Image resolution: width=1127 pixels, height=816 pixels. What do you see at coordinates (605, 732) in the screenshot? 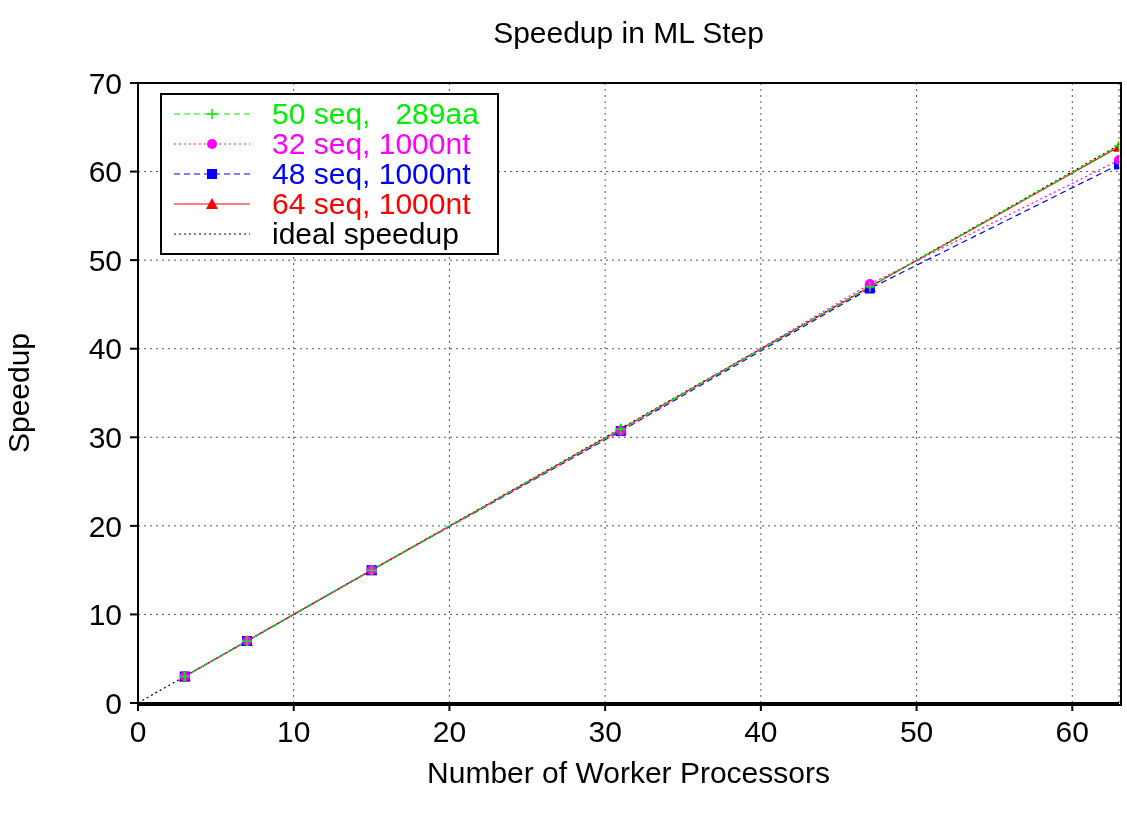
I see `x-tick-label: 30` at bounding box center [605, 732].